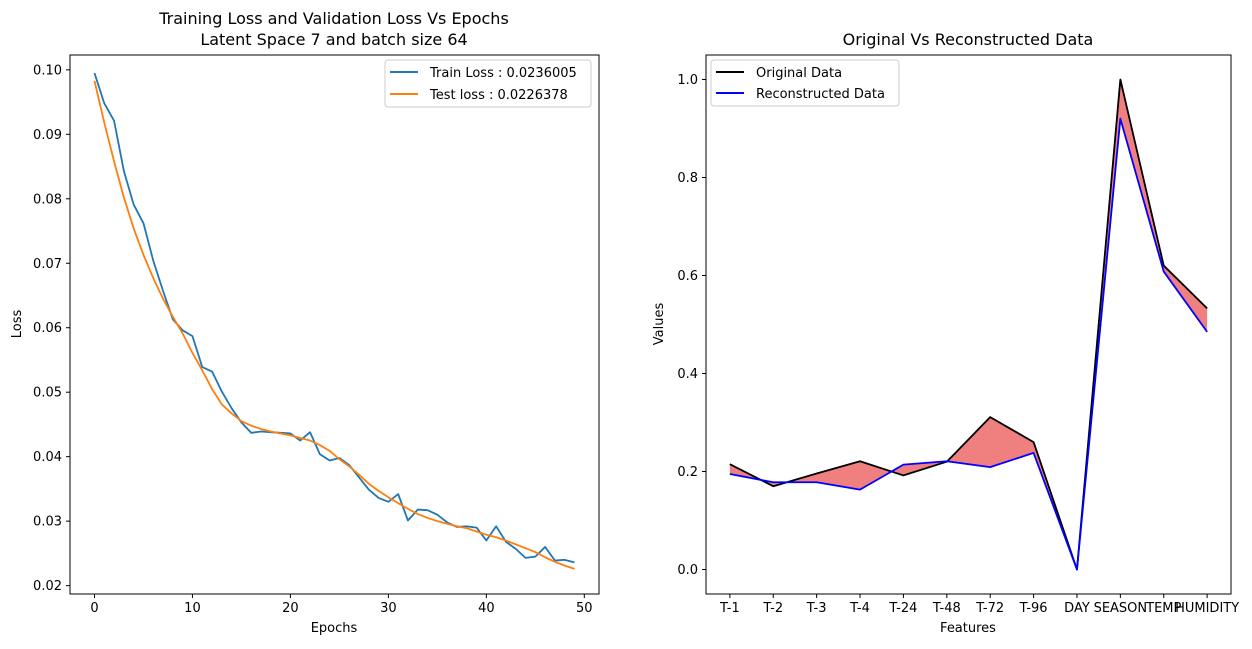 The width and height of the screenshot is (1252, 649). What do you see at coordinates (47, 522) in the screenshot?
I see `loss-ytick-label: 0.03` at bounding box center [47, 522].